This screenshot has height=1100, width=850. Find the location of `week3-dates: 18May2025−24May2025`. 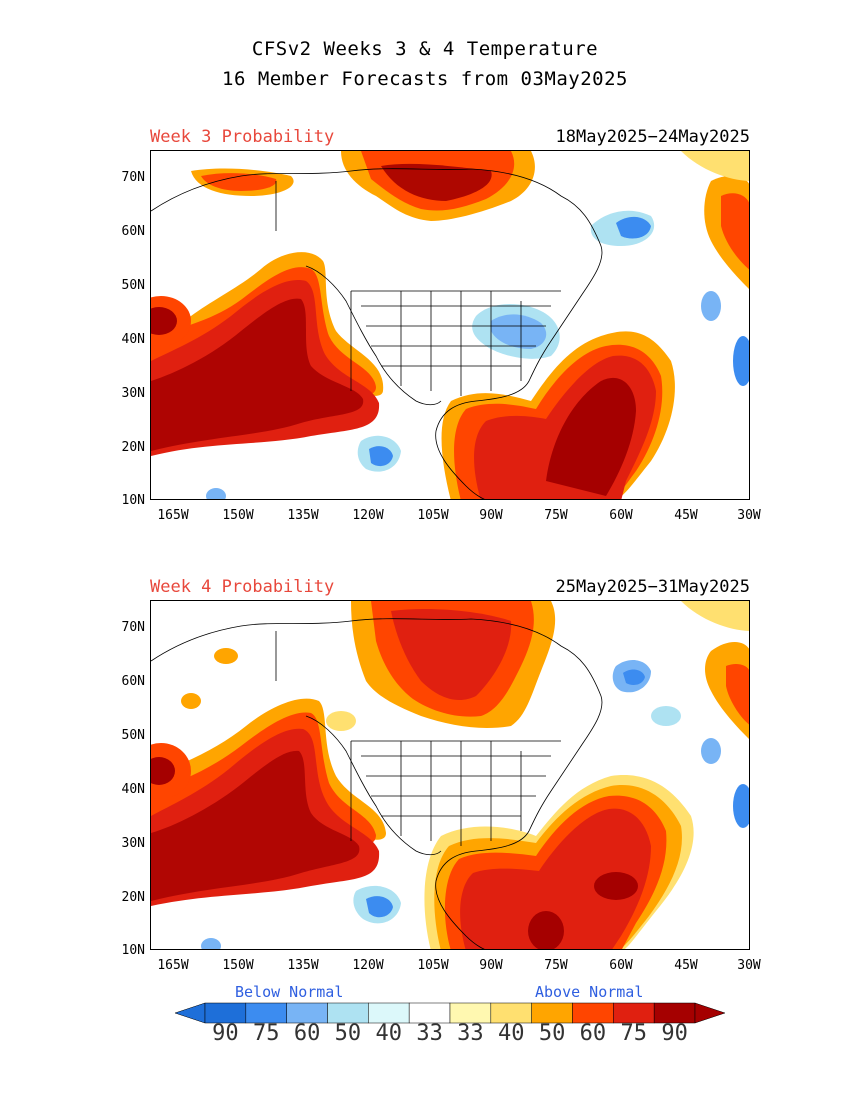

week3-dates: 18May2025−24May2025 is located at coordinates (652, 137).